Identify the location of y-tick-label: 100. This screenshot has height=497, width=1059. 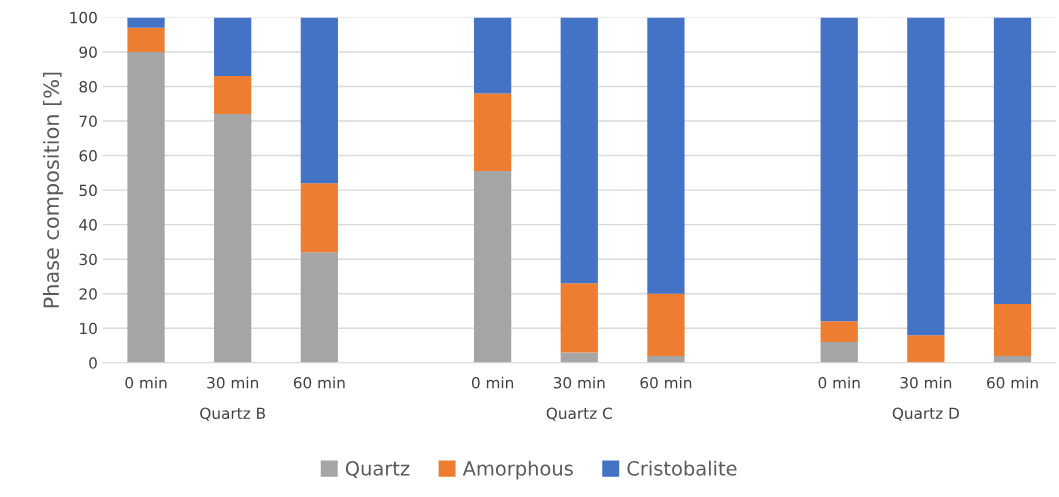
(83, 17).